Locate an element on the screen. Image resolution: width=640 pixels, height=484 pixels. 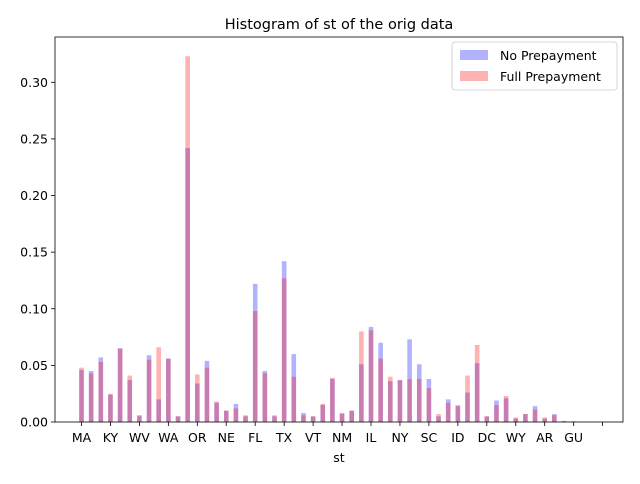
x-tick-label: WA is located at coordinates (168, 437).